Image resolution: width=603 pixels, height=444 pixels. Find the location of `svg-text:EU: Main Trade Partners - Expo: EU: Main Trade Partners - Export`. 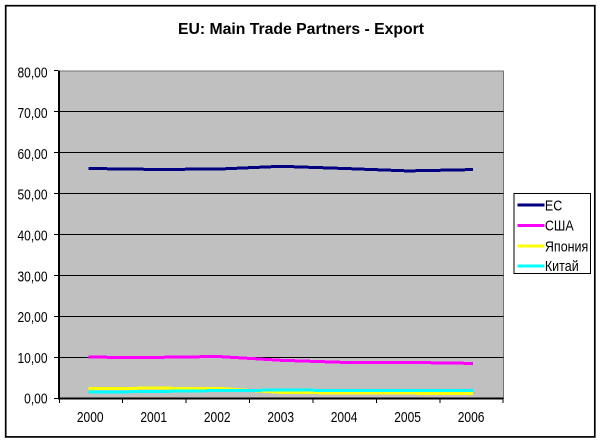

svg-text:EU: Main Trade Partners - Expo: EU: Main Trade Partners - Export is located at coordinates (301, 29).